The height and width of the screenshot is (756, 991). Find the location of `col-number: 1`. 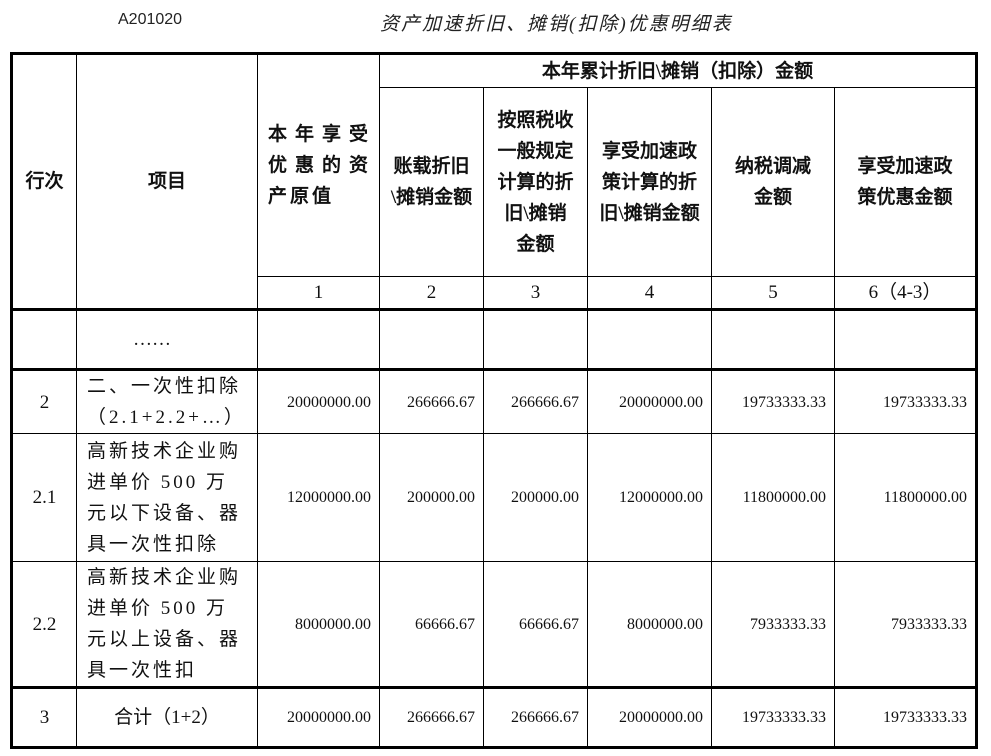

col-number: 1 is located at coordinates (318, 293).